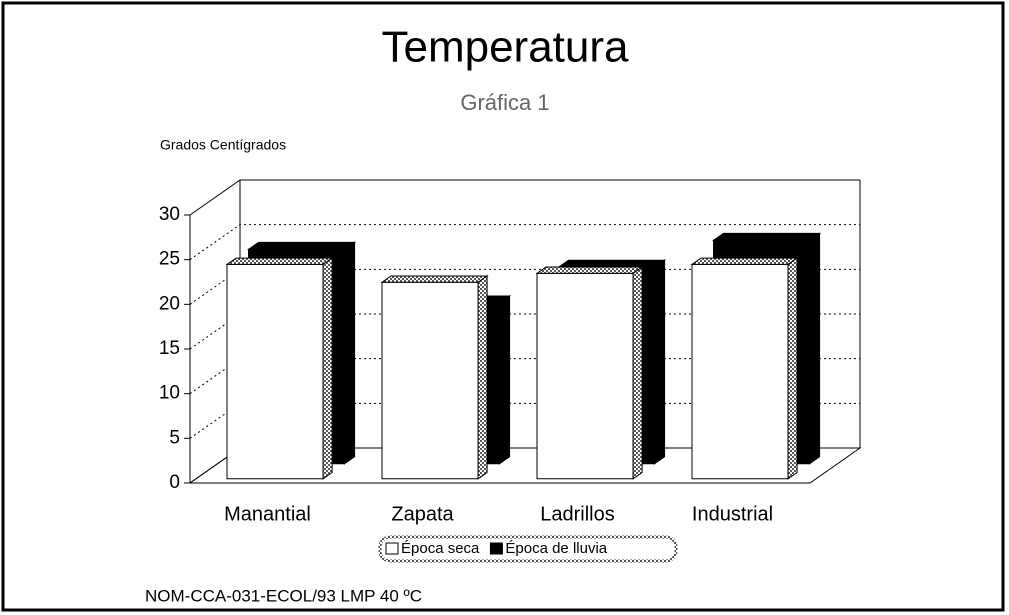 This screenshot has width=1009, height=615. What do you see at coordinates (556, 548) in the screenshot?
I see `legend-label: Época de lluvia` at bounding box center [556, 548].